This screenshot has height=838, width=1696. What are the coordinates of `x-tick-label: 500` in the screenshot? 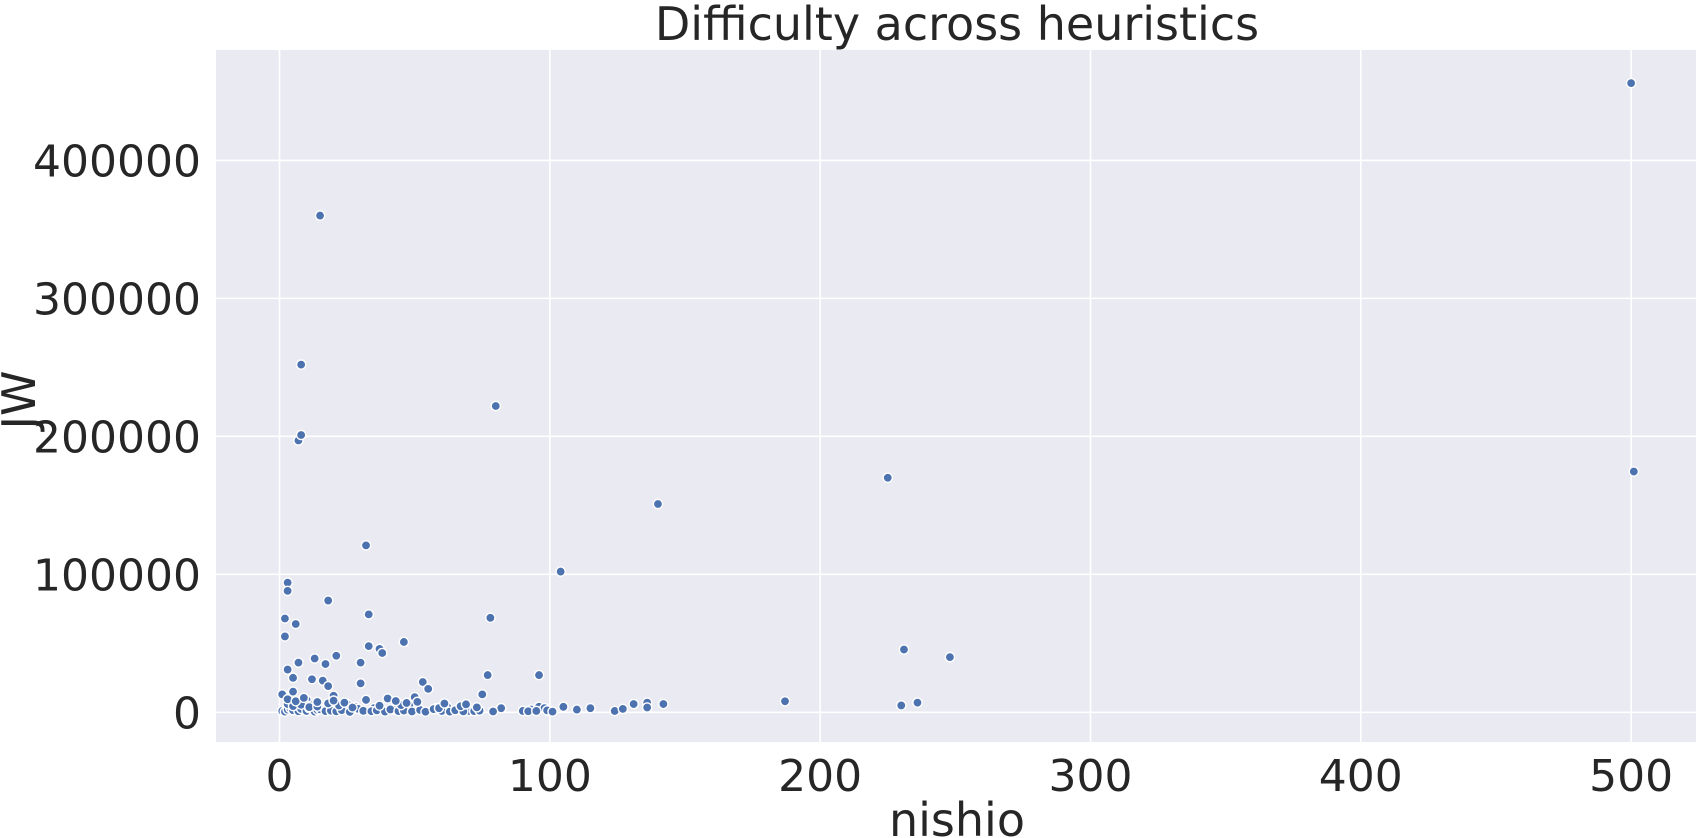 It's located at (1631, 776).